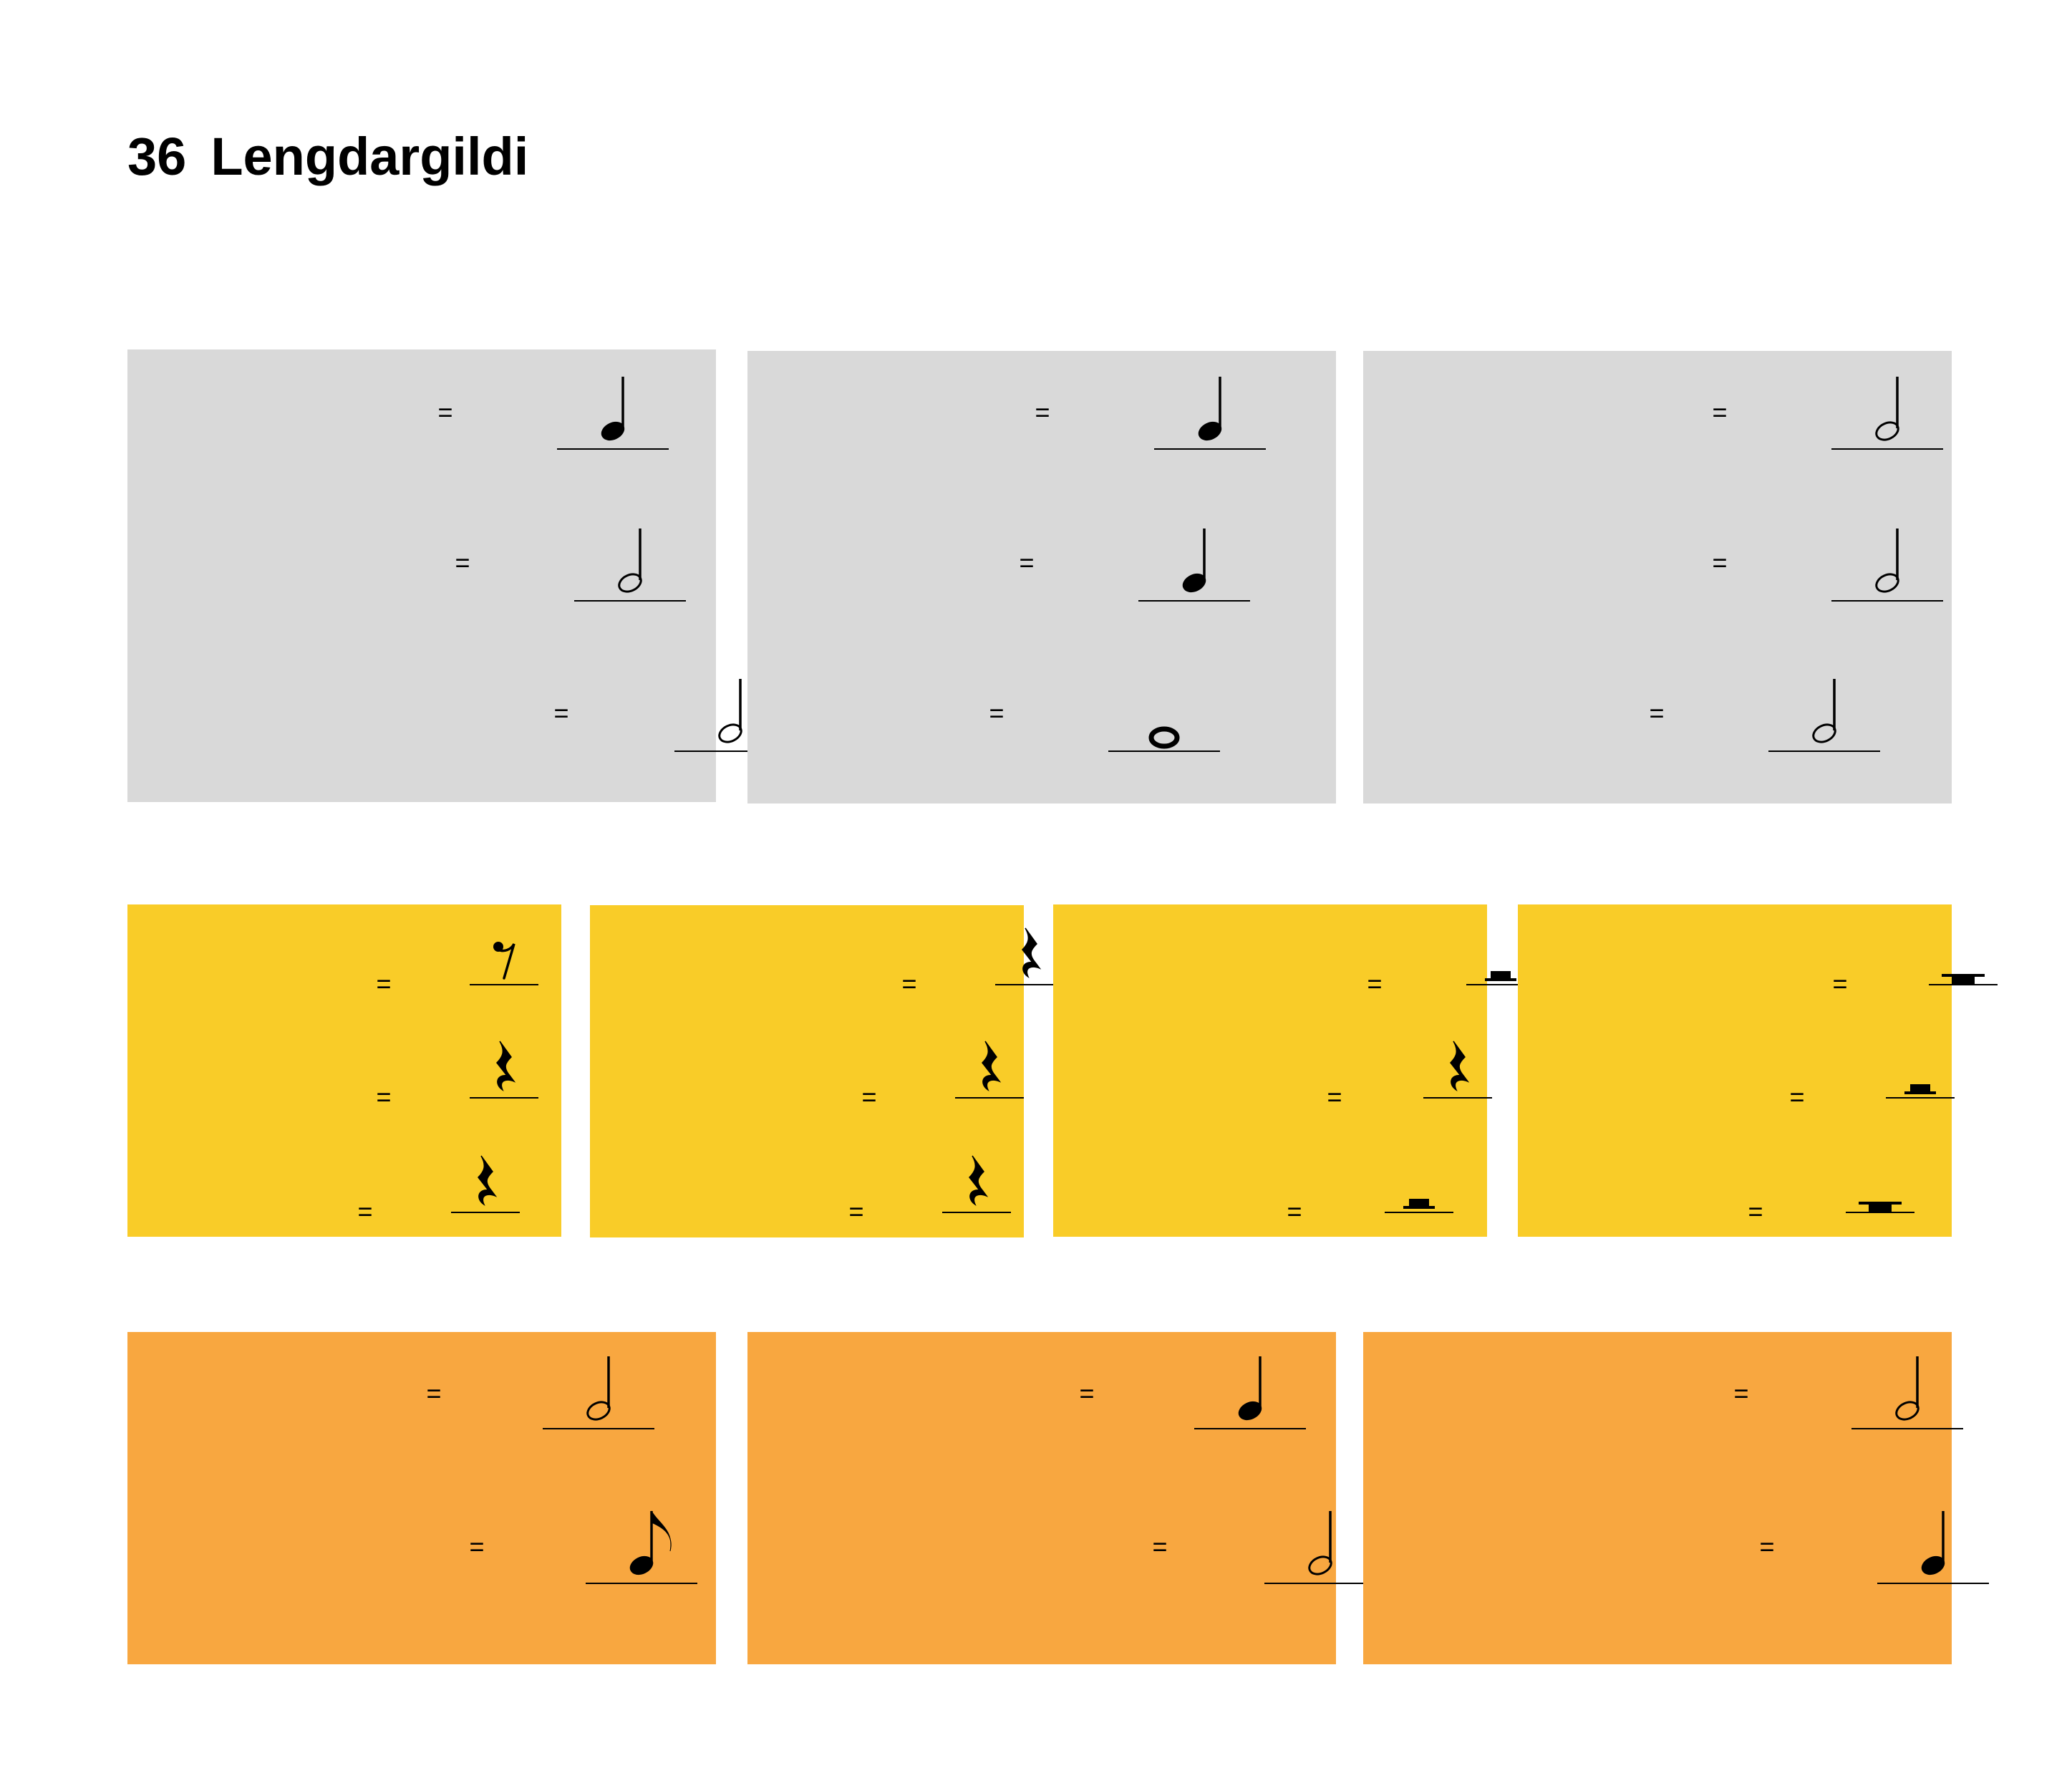 Image resolution: width=2072 pixels, height=1776 pixels. Describe the element at coordinates (157, 156) in the screenshot. I see `page-number: 36` at that location.